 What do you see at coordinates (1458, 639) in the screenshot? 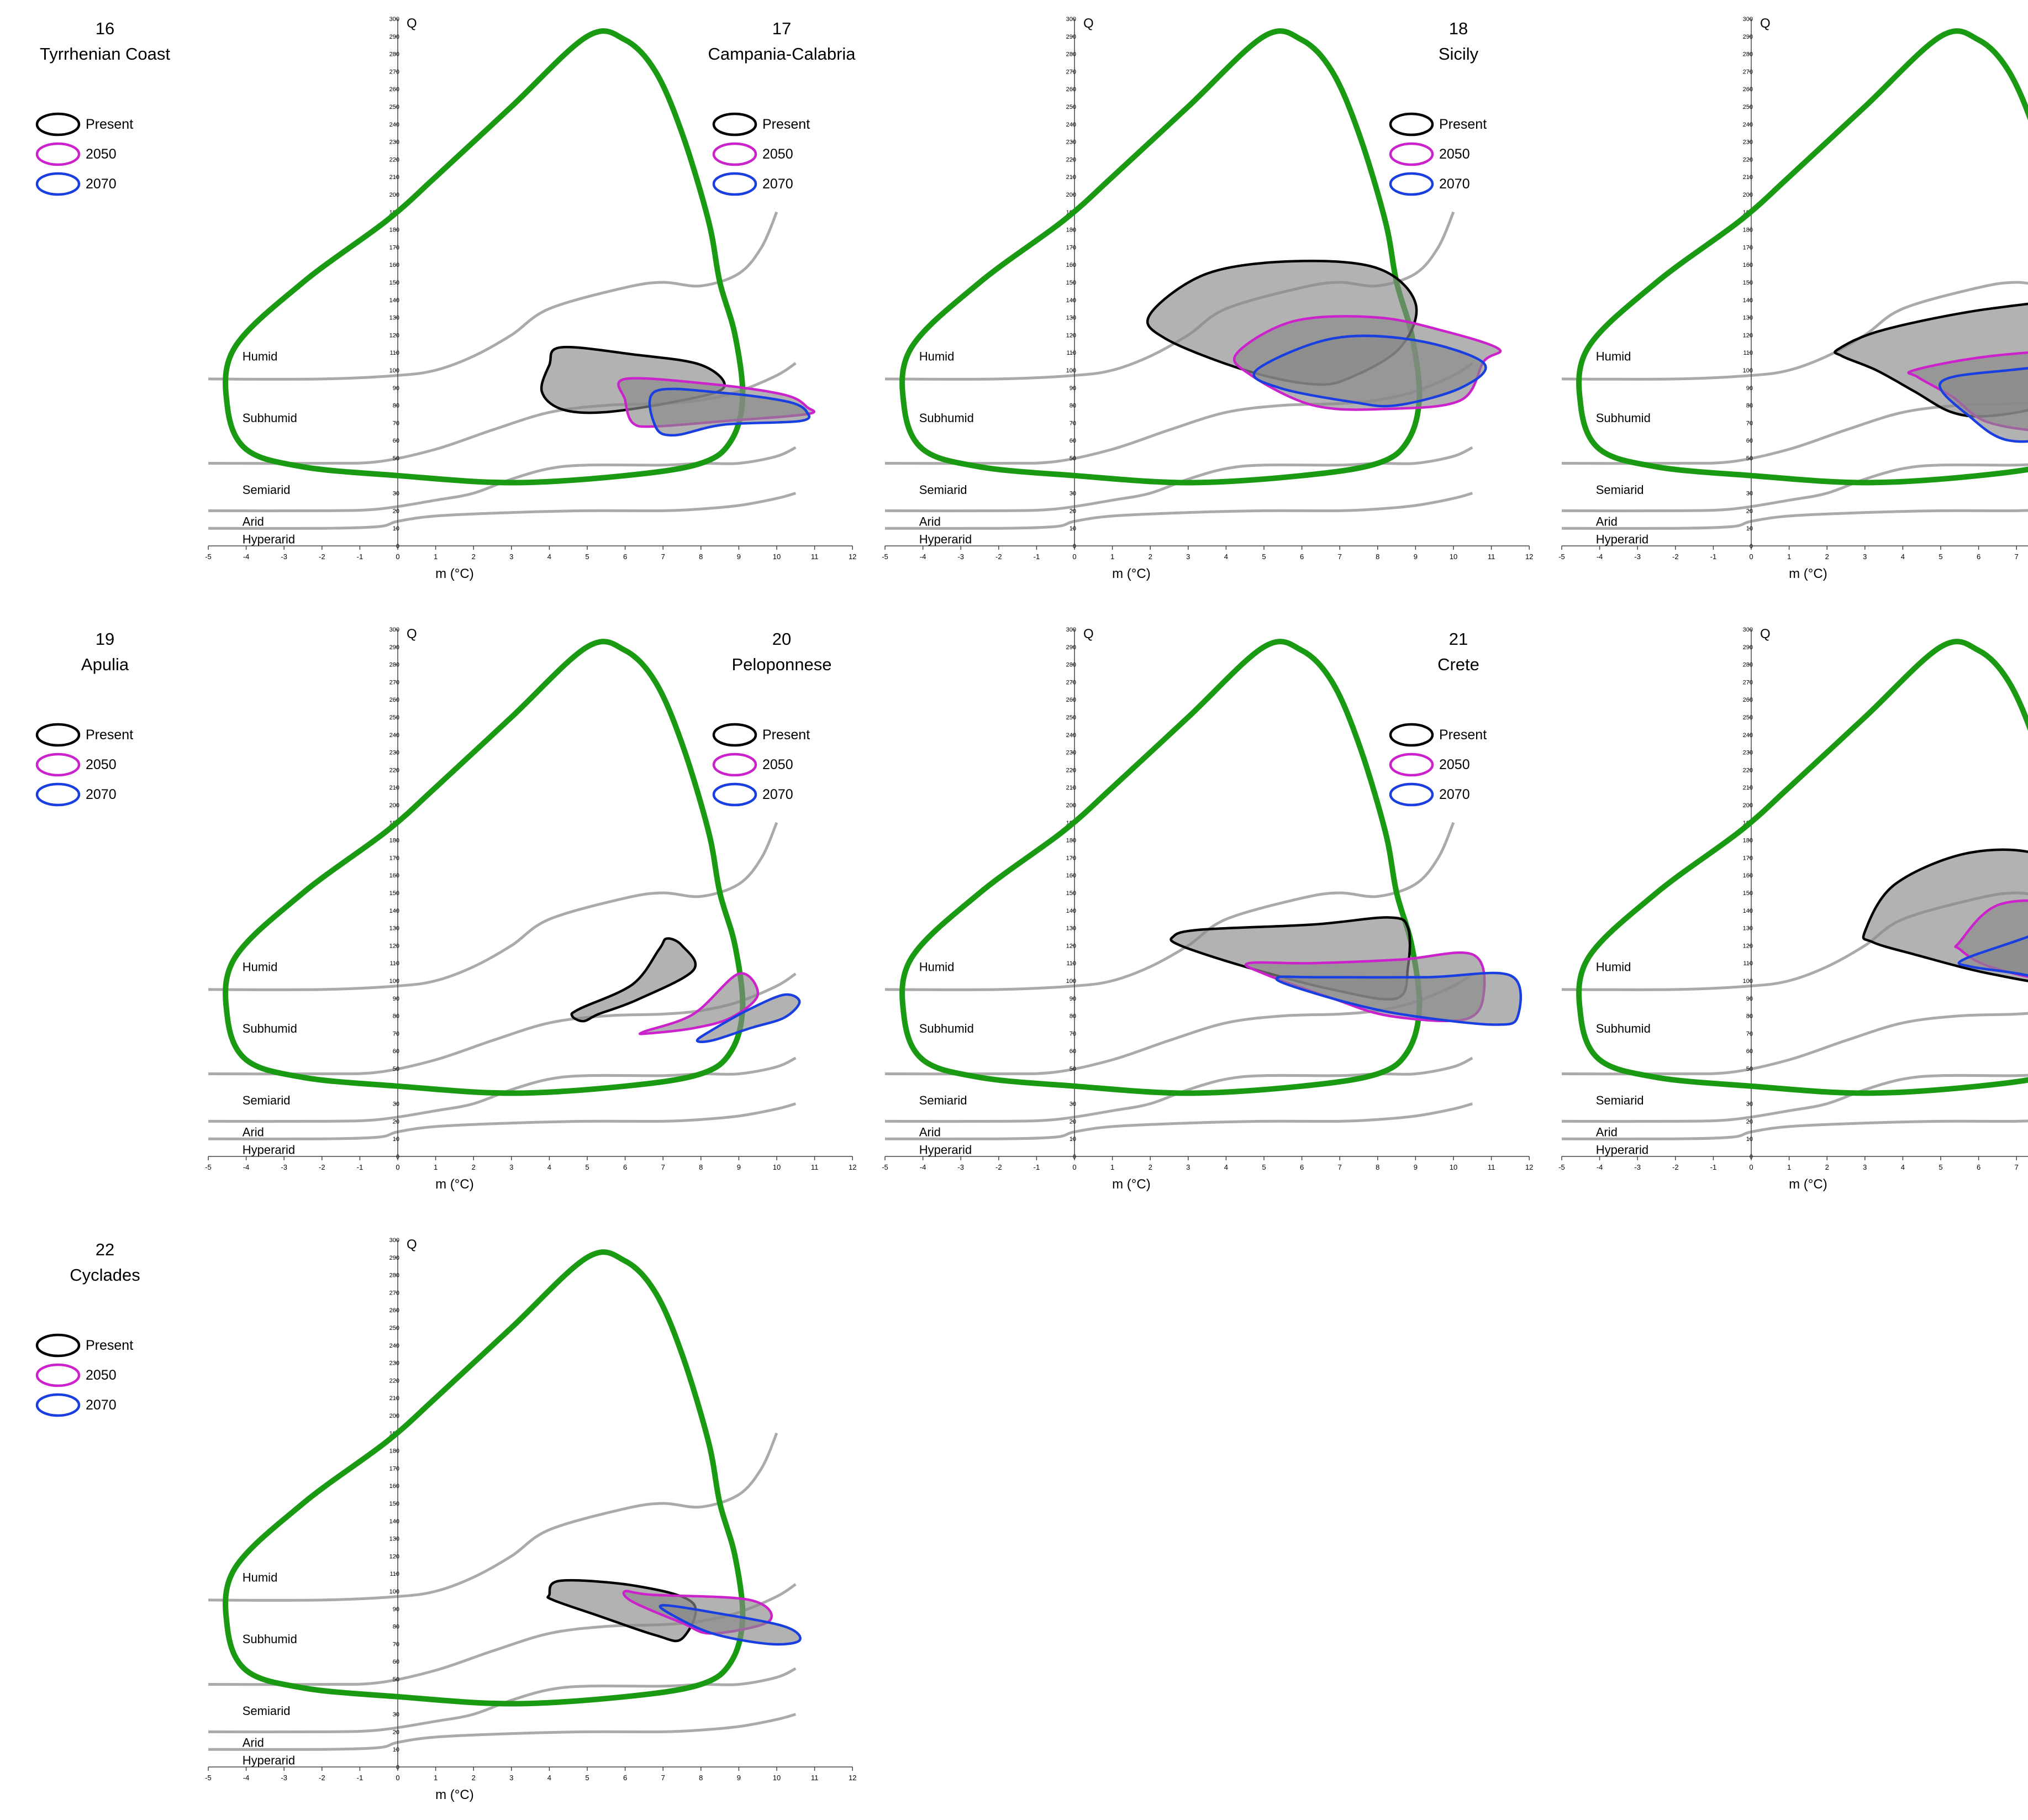
I see `panel-number: 21` at bounding box center [1458, 639].